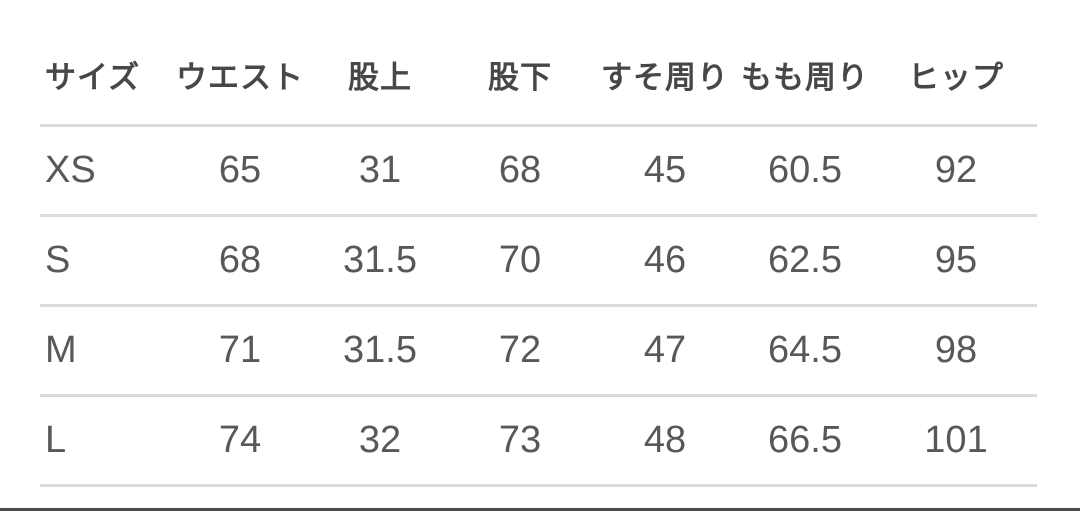 The image size is (1080, 513). Describe the element at coordinates (805, 349) in the screenshot. I see `table-cell-thigh: 64.5` at that location.